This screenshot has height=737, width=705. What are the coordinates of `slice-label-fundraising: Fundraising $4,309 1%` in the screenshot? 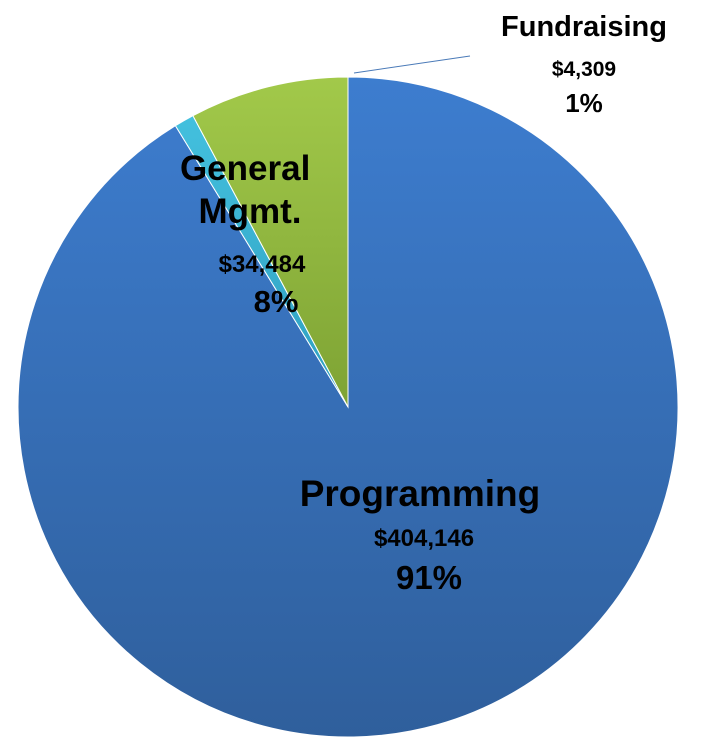 It's located at (584, 64).